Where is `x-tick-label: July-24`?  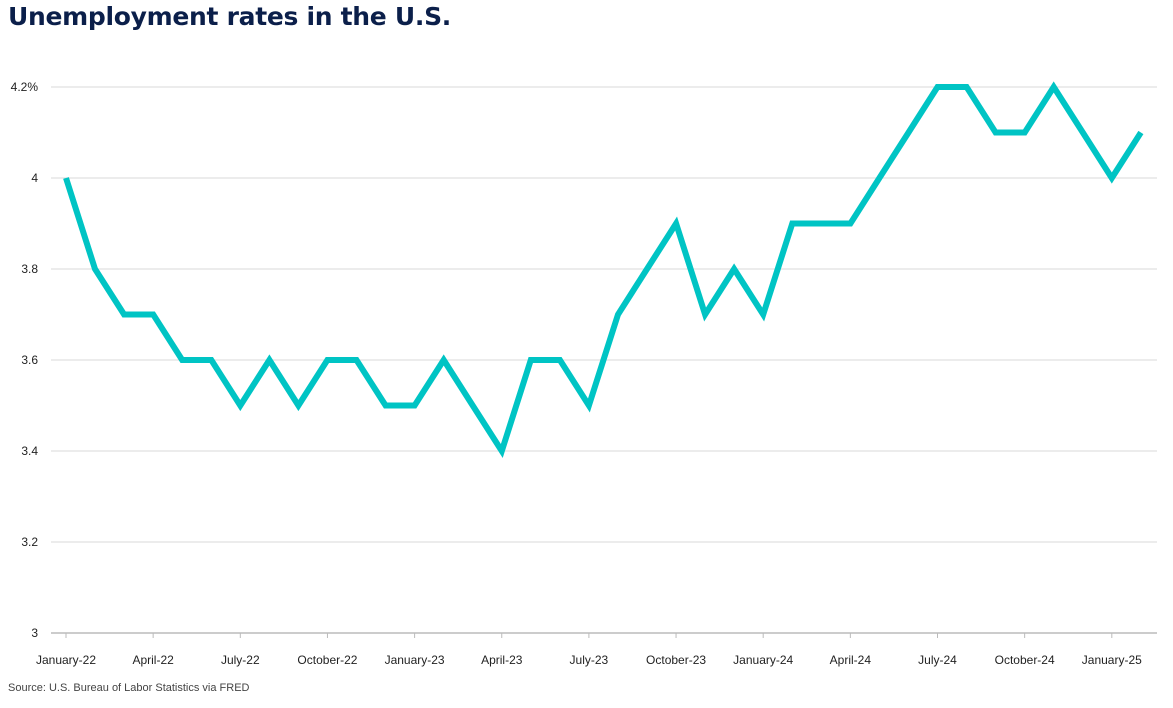 x-tick-label: July-24 is located at coordinates (937, 660).